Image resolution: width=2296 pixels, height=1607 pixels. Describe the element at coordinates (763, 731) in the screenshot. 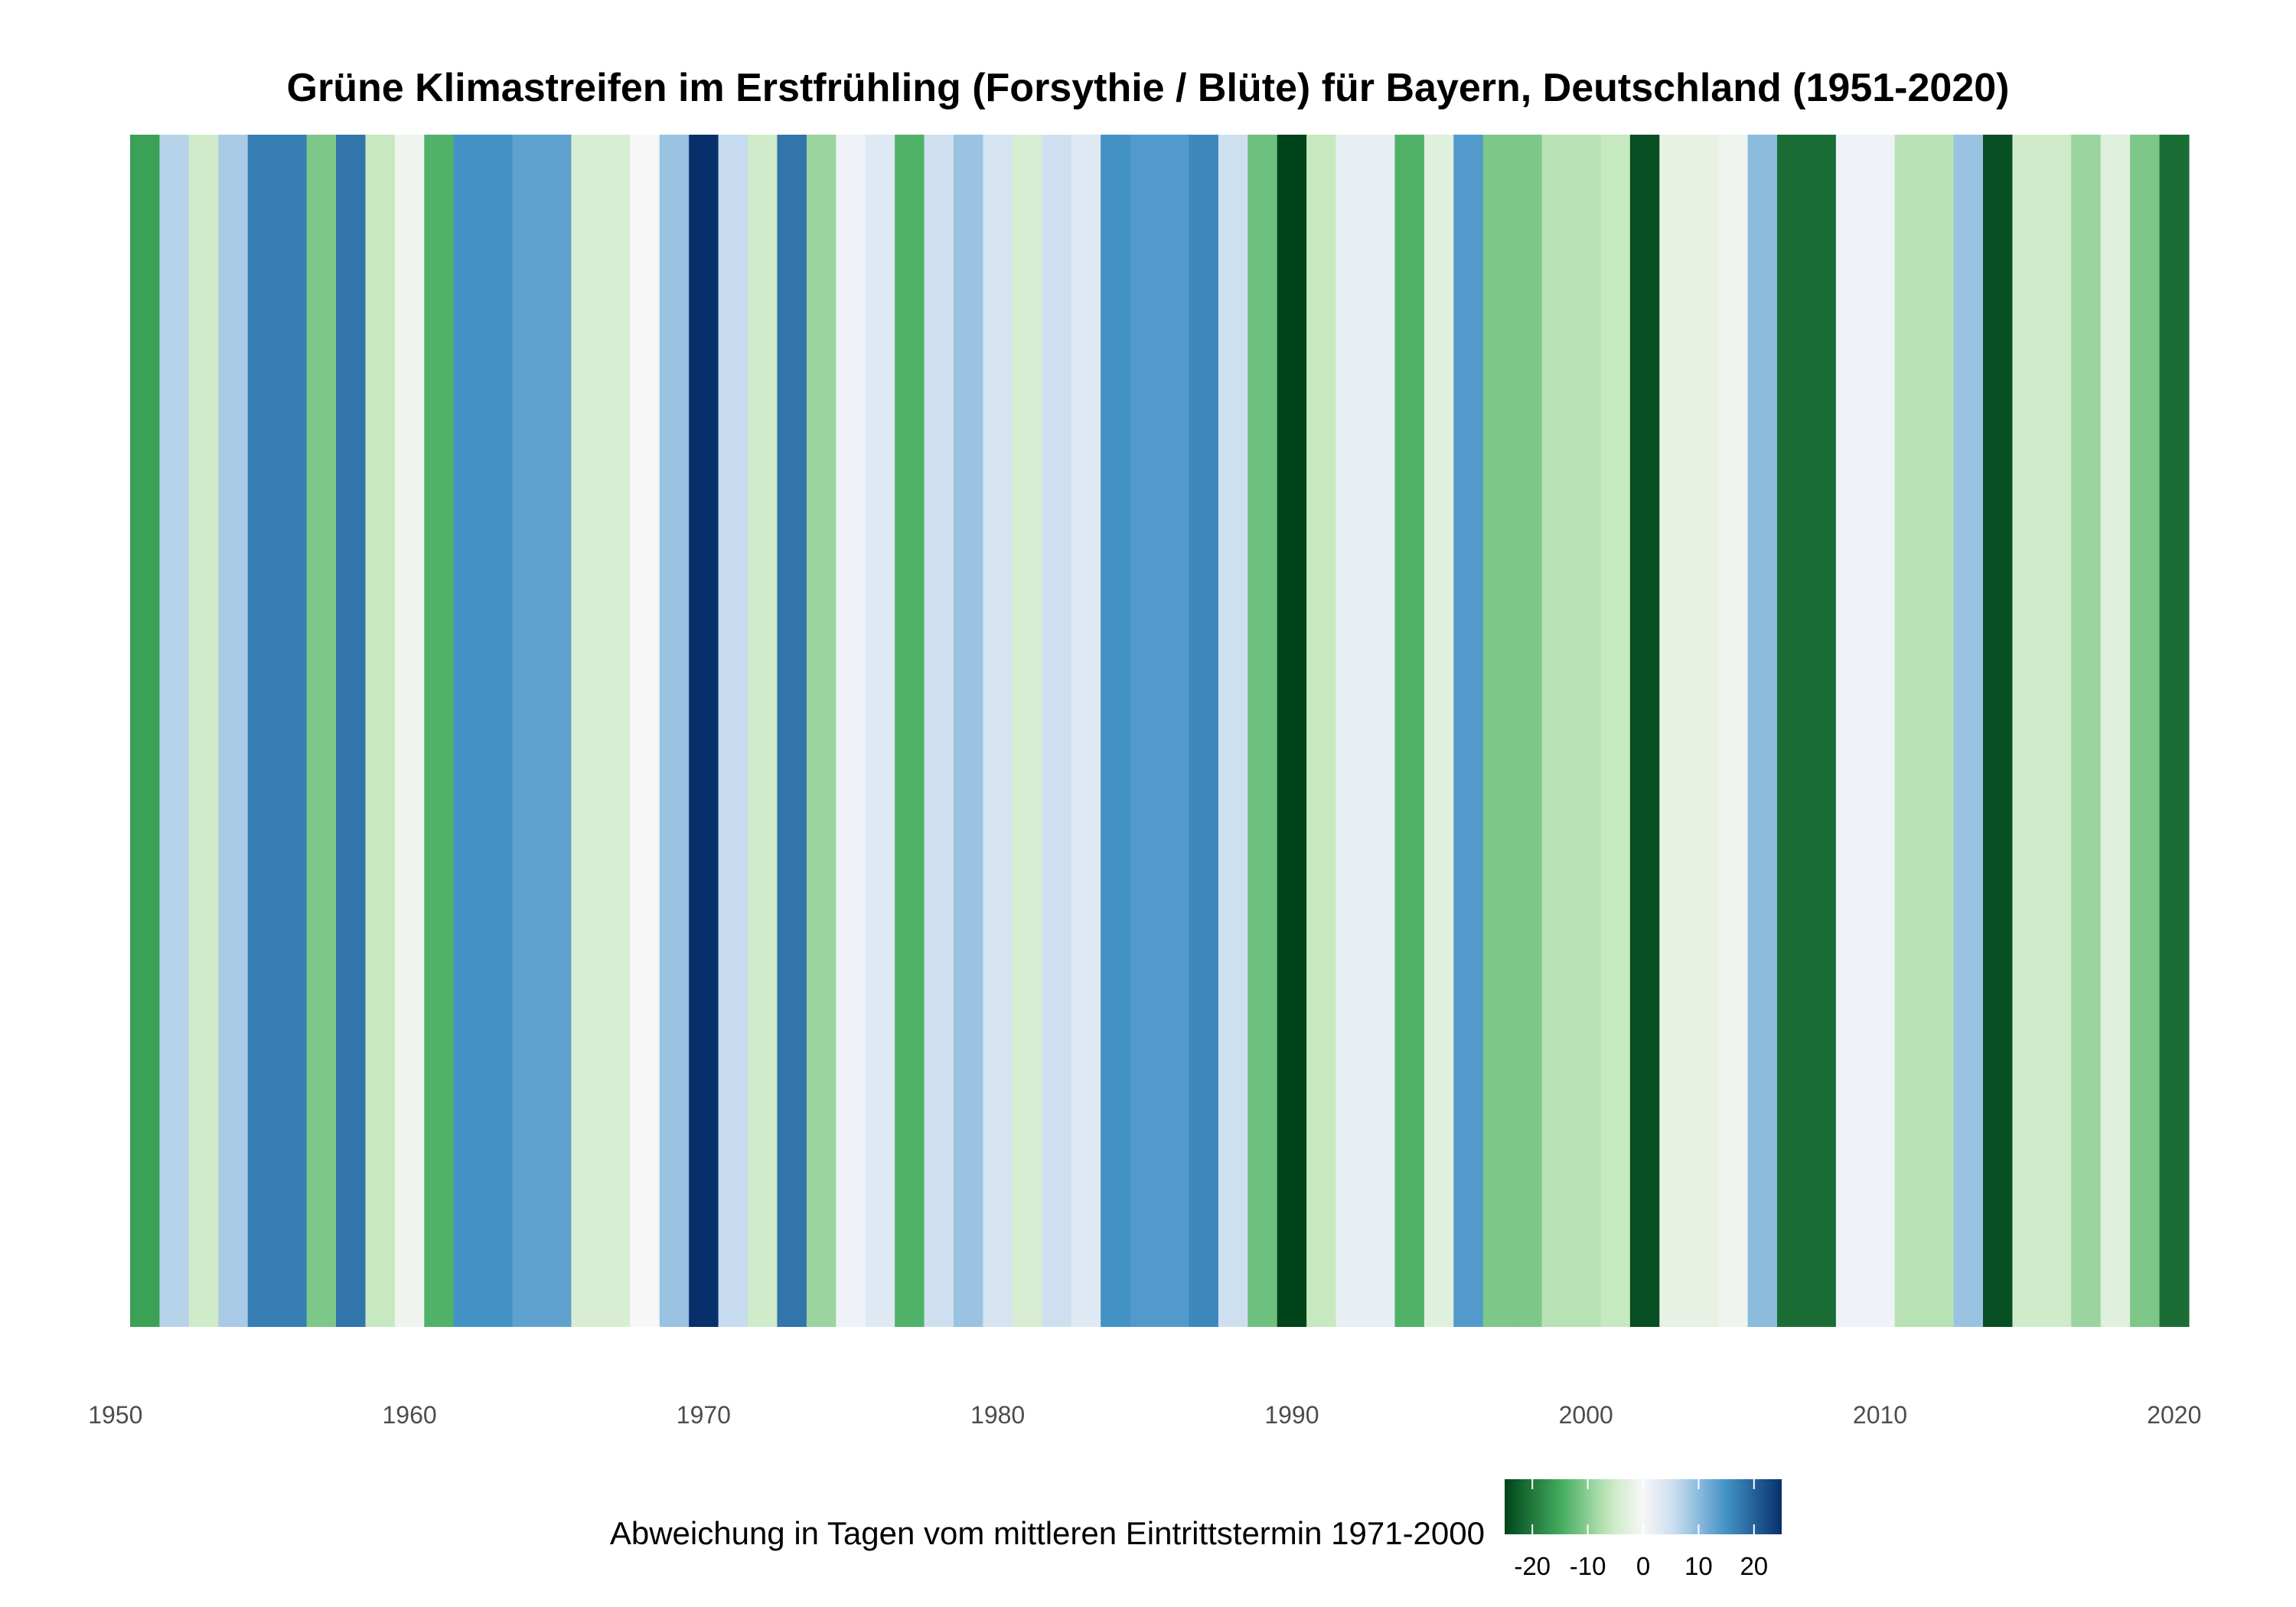

I see `stripe-1972` at that location.